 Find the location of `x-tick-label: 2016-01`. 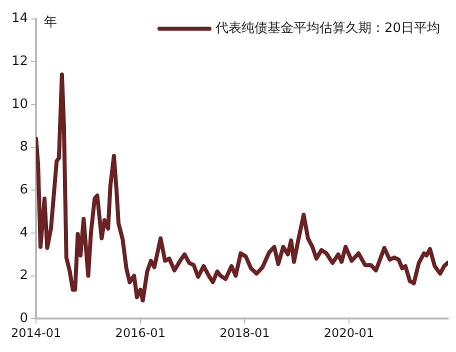

x-tick-label: 2016-01 is located at coordinates (140, 333).